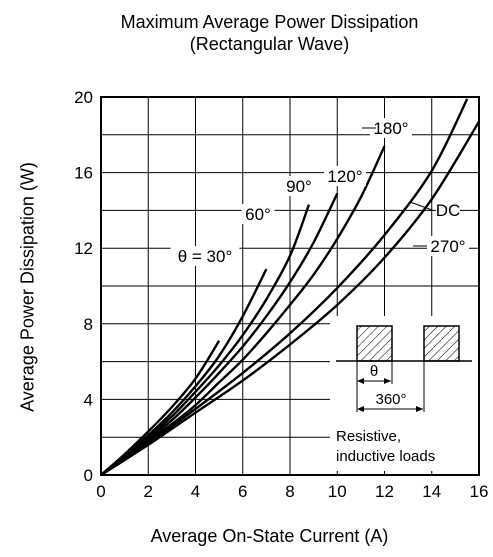 The image size is (493, 557). What do you see at coordinates (100, 491) in the screenshot?
I see `x-tick-label: 0` at bounding box center [100, 491].